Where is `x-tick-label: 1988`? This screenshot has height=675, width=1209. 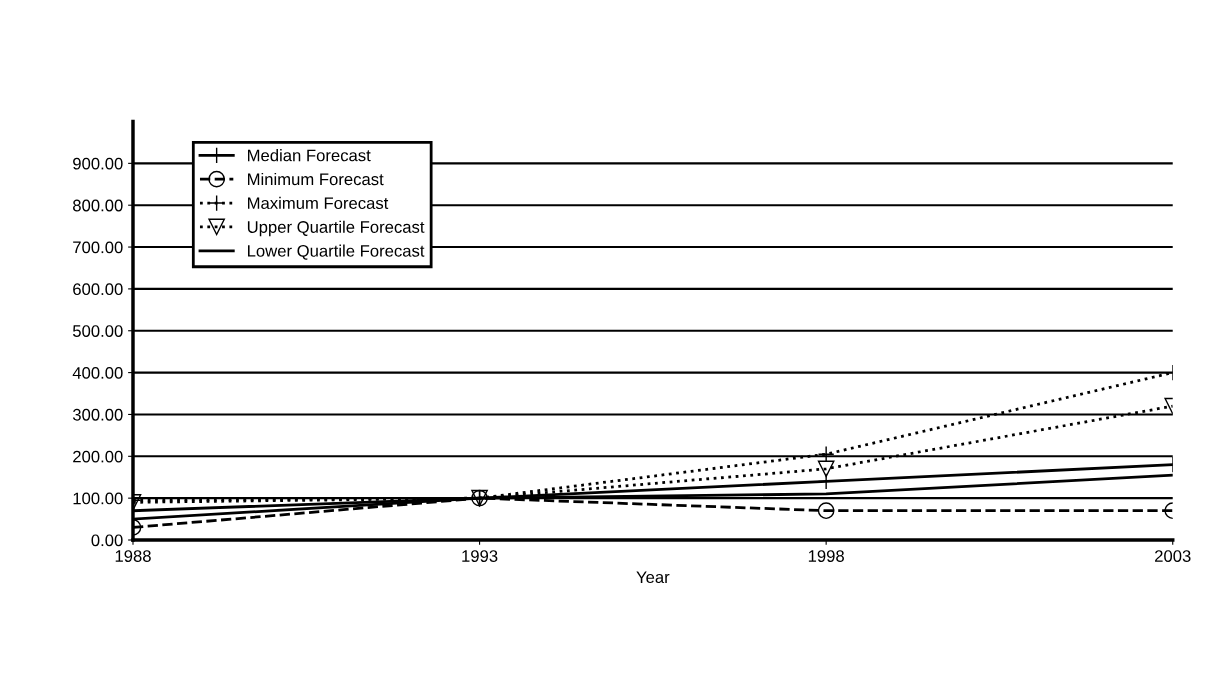
x-tick-label: 1988 is located at coordinates (133, 556).